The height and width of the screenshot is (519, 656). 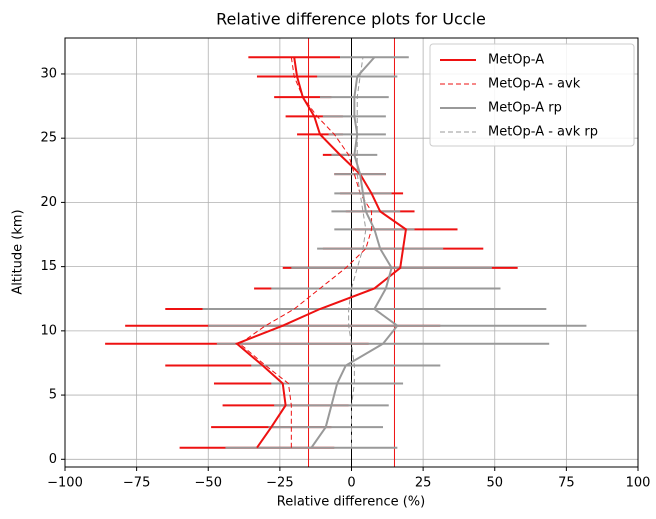 I want to click on legend-box, so click(x=532, y=95).